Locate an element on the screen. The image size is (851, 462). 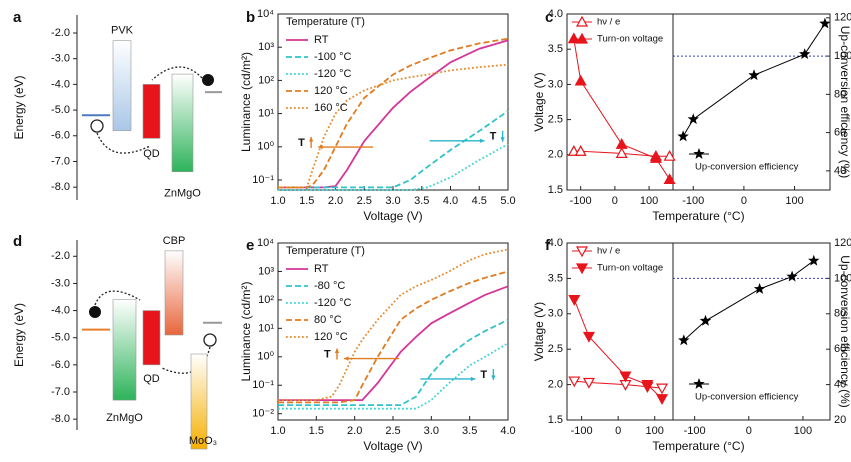
y2-tick-label: 60 is located at coordinates (840, 133).